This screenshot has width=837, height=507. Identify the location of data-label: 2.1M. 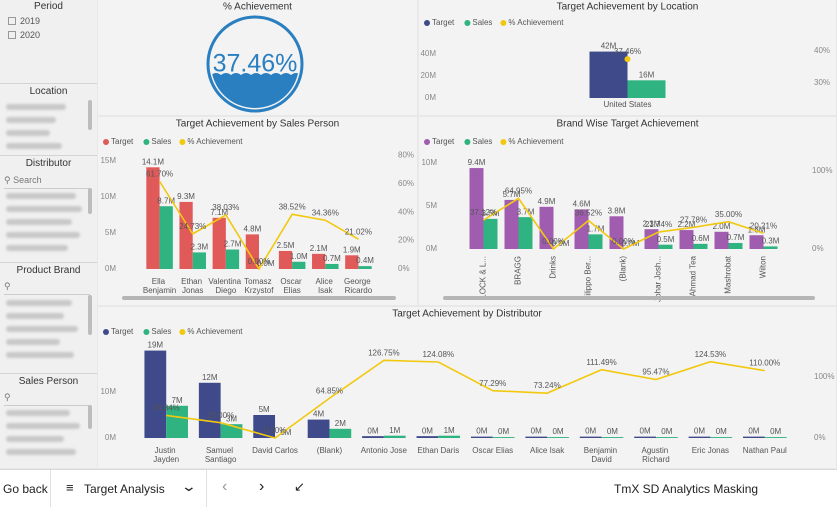
(319, 248).